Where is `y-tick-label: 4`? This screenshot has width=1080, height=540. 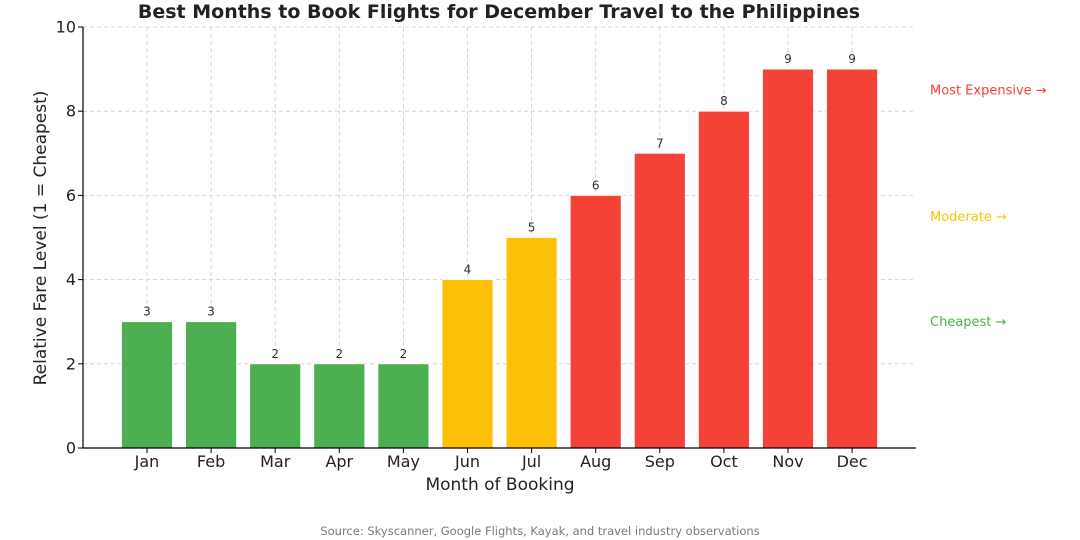
y-tick-label: 4 is located at coordinates (71, 279).